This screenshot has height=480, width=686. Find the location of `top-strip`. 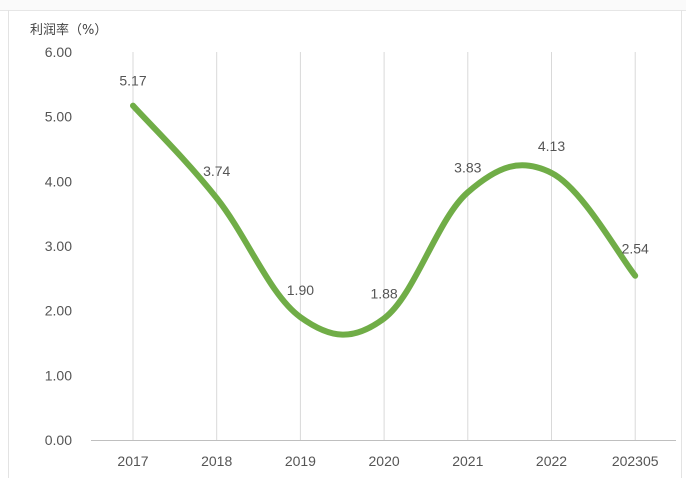

top-strip is located at coordinates (343, 5).